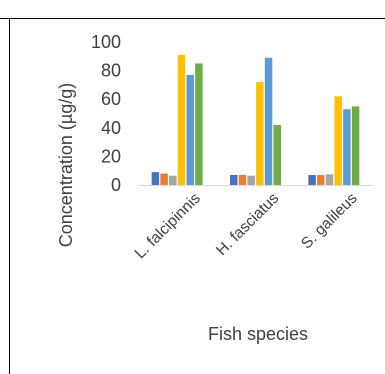 The height and width of the screenshot is (374, 385). What do you see at coordinates (111, 71) in the screenshot?
I see `y-tick-label: 80` at bounding box center [111, 71].